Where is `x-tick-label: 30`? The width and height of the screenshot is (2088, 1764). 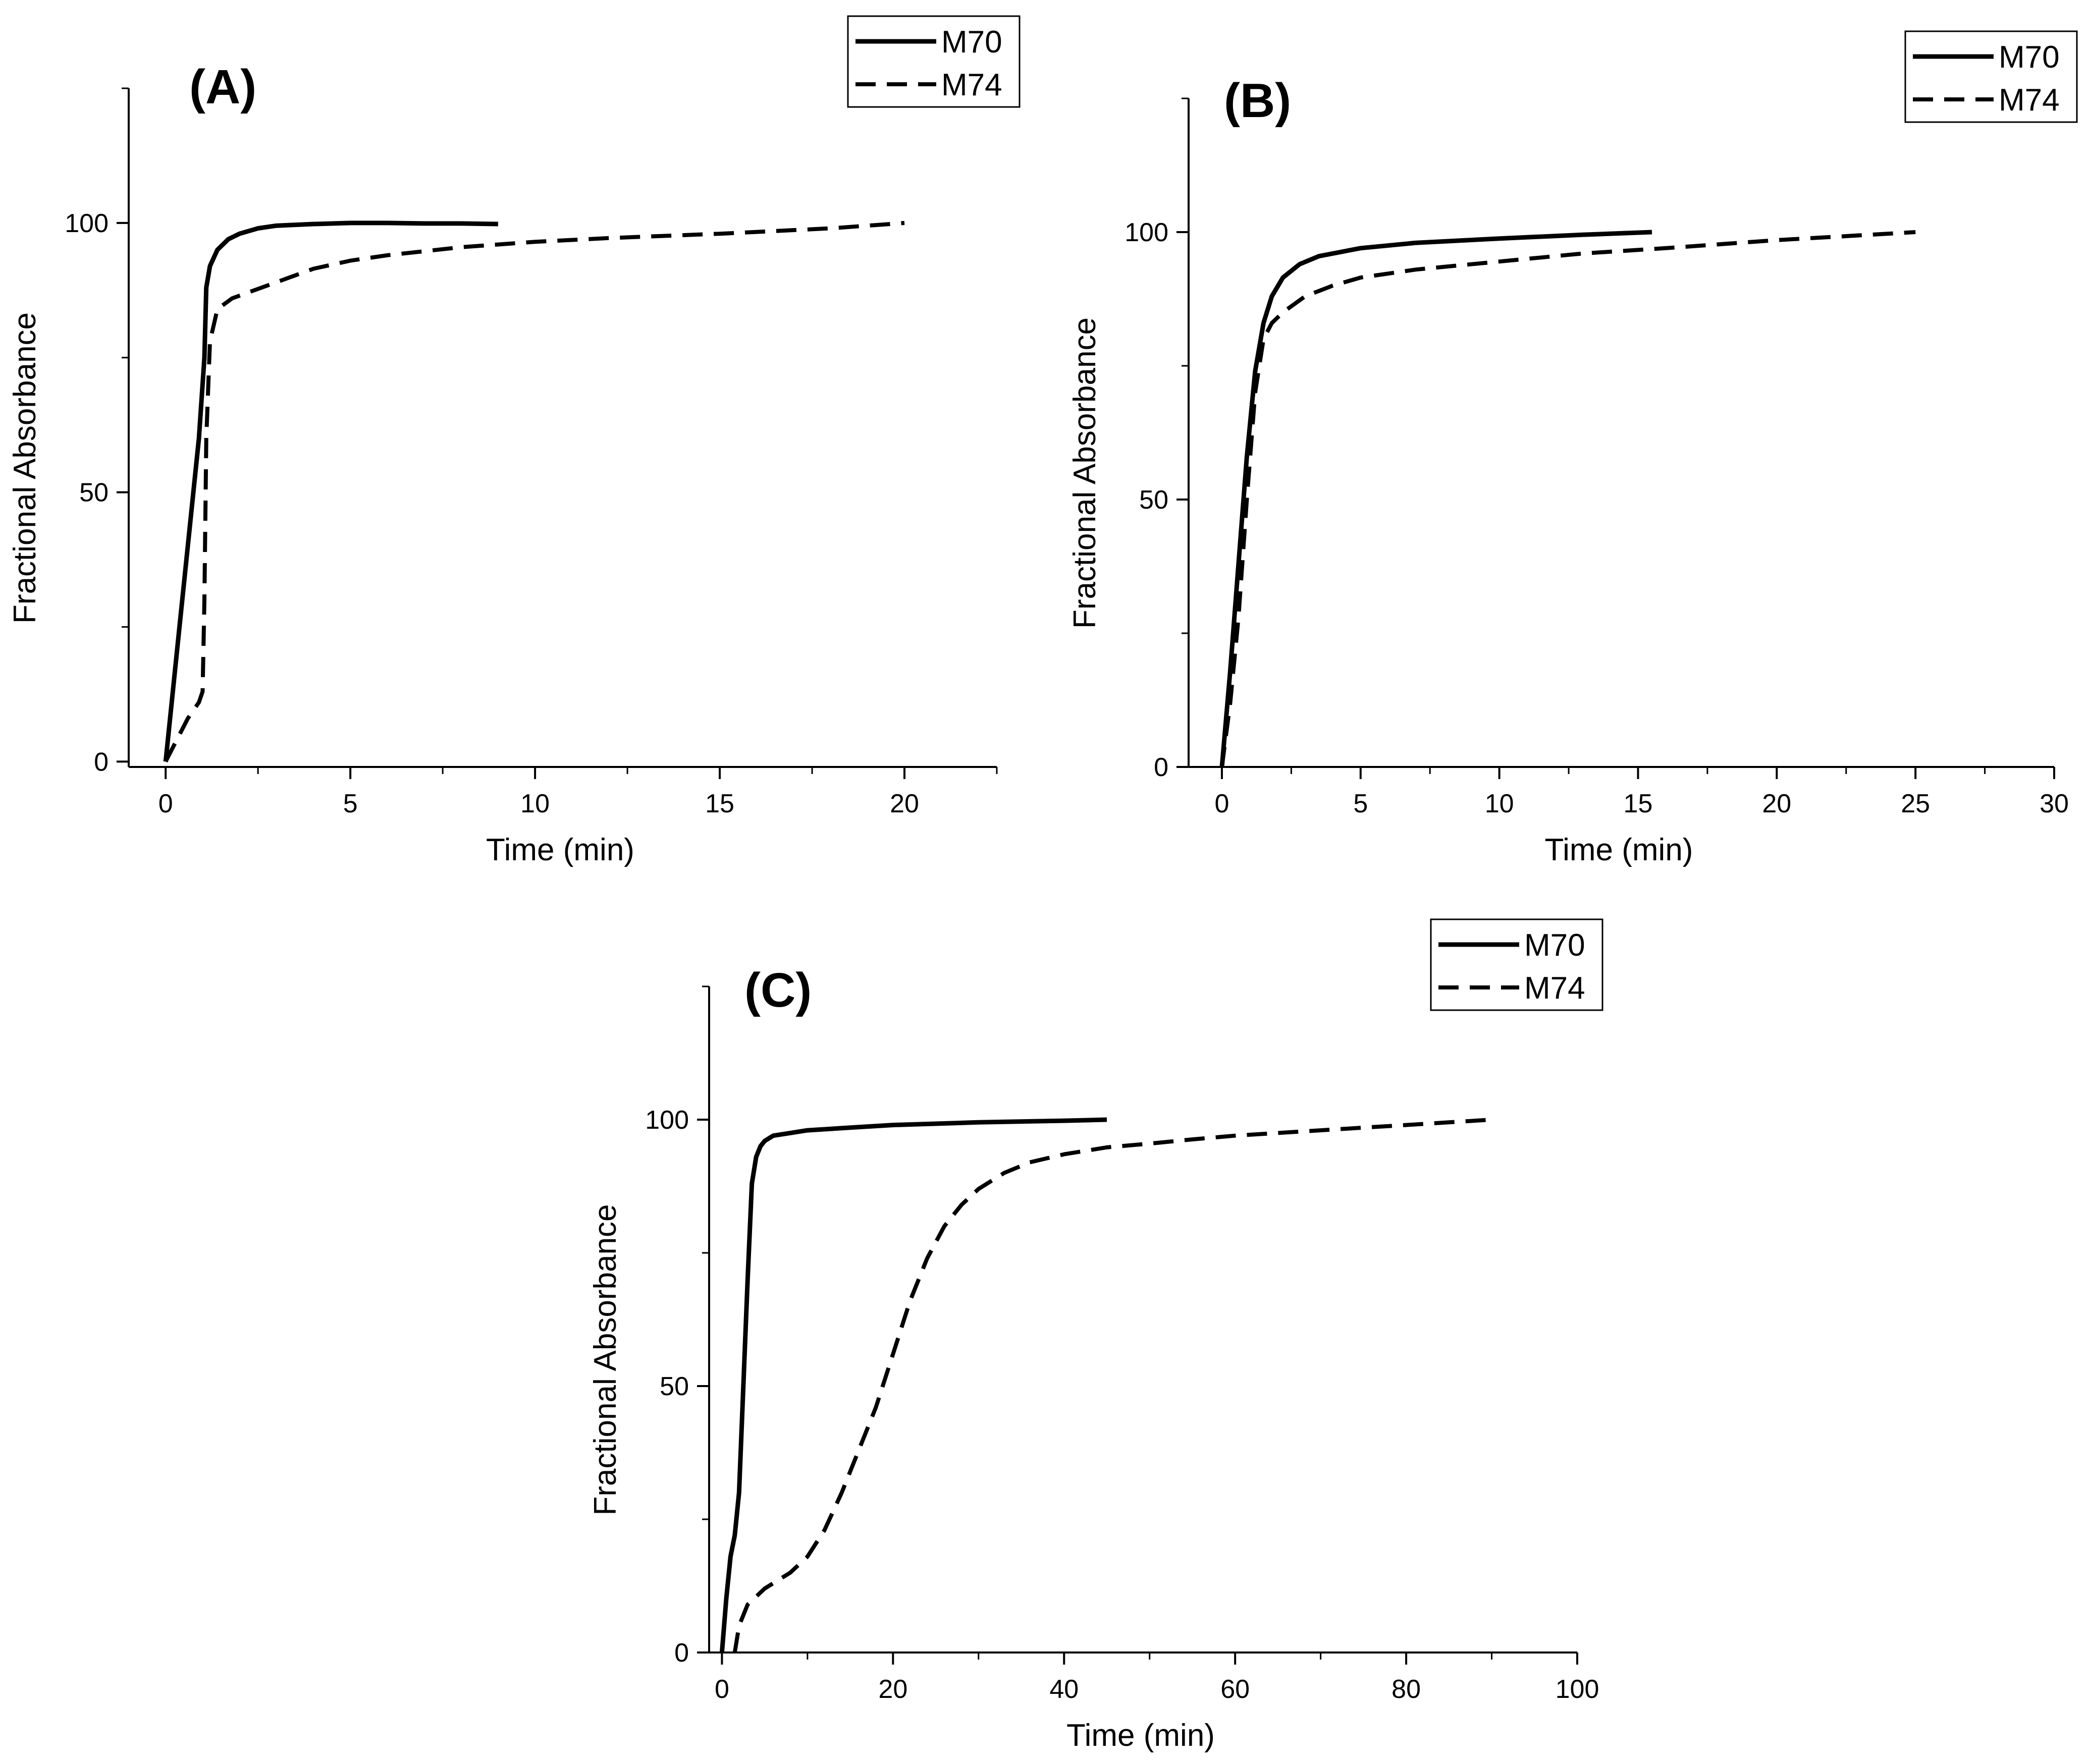 x-tick-label: 30 is located at coordinates (2054, 803).